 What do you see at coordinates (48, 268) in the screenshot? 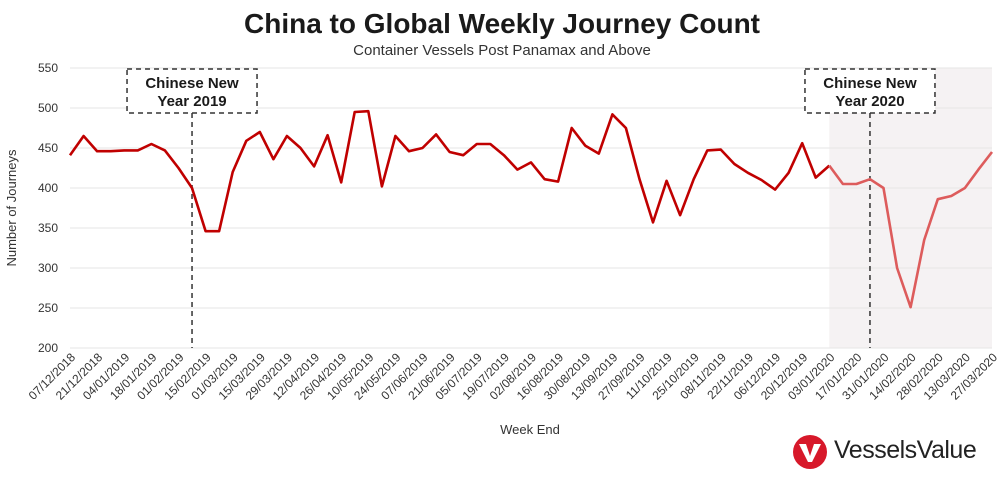
I see `y-tick-label: 300` at bounding box center [48, 268].